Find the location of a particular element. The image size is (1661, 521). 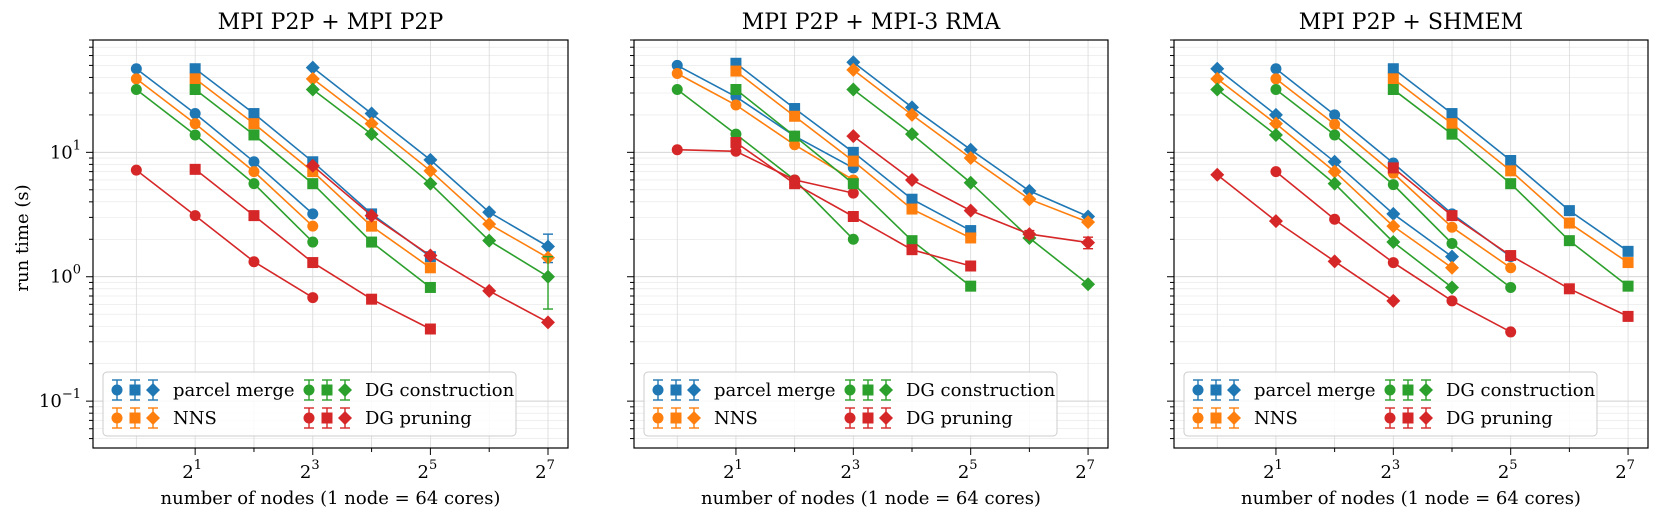

legend-entry: NNS is located at coordinates (1245, 418).